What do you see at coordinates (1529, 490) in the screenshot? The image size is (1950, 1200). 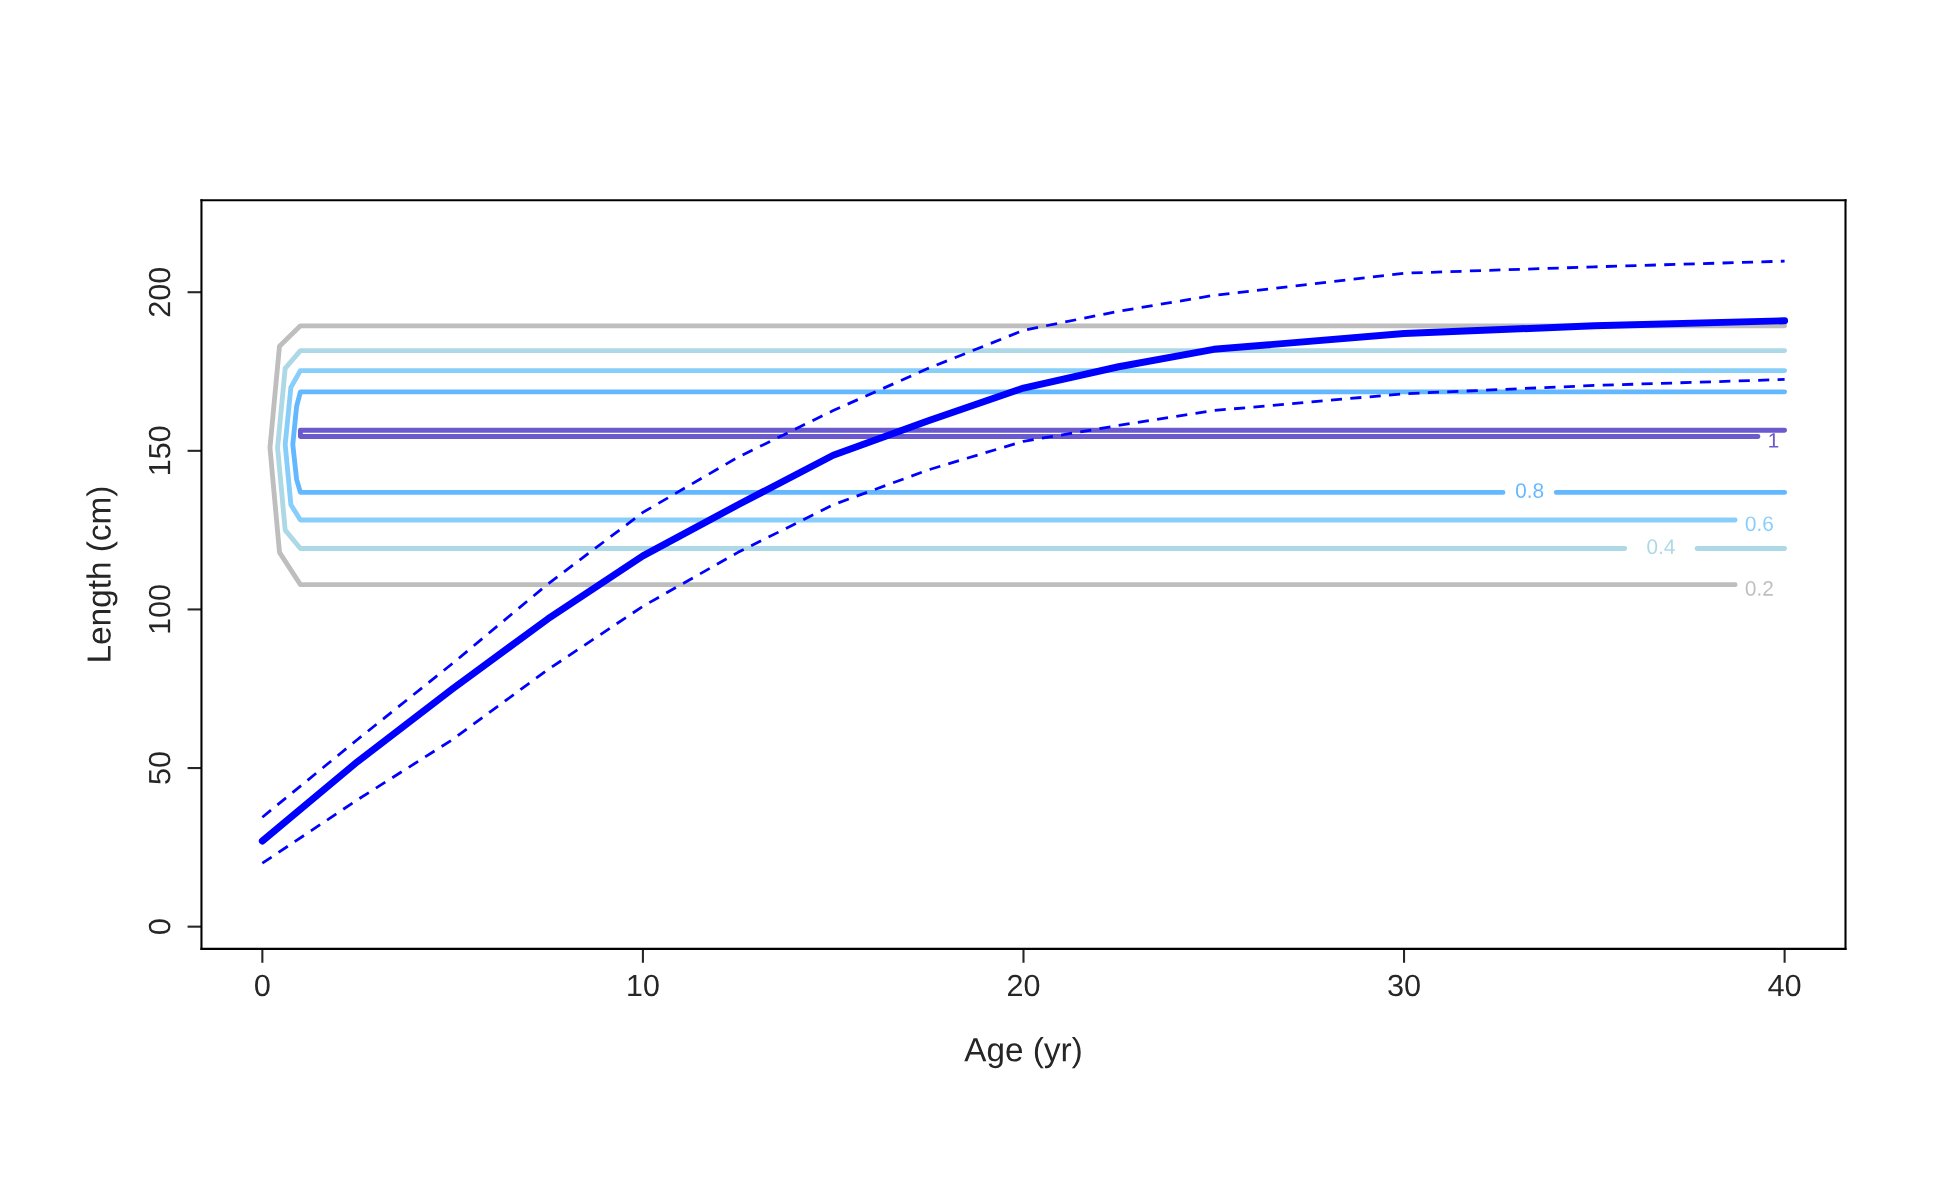 I see `series-label: 0.8` at bounding box center [1529, 490].